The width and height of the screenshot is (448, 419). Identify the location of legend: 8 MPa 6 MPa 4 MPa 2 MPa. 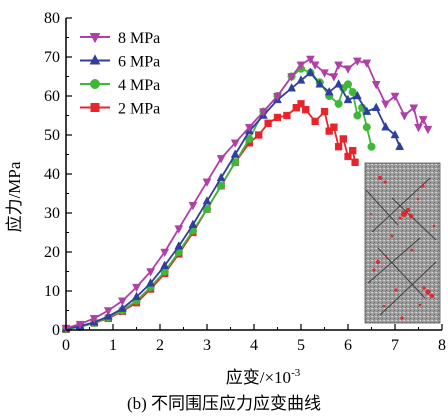
(120, 74).